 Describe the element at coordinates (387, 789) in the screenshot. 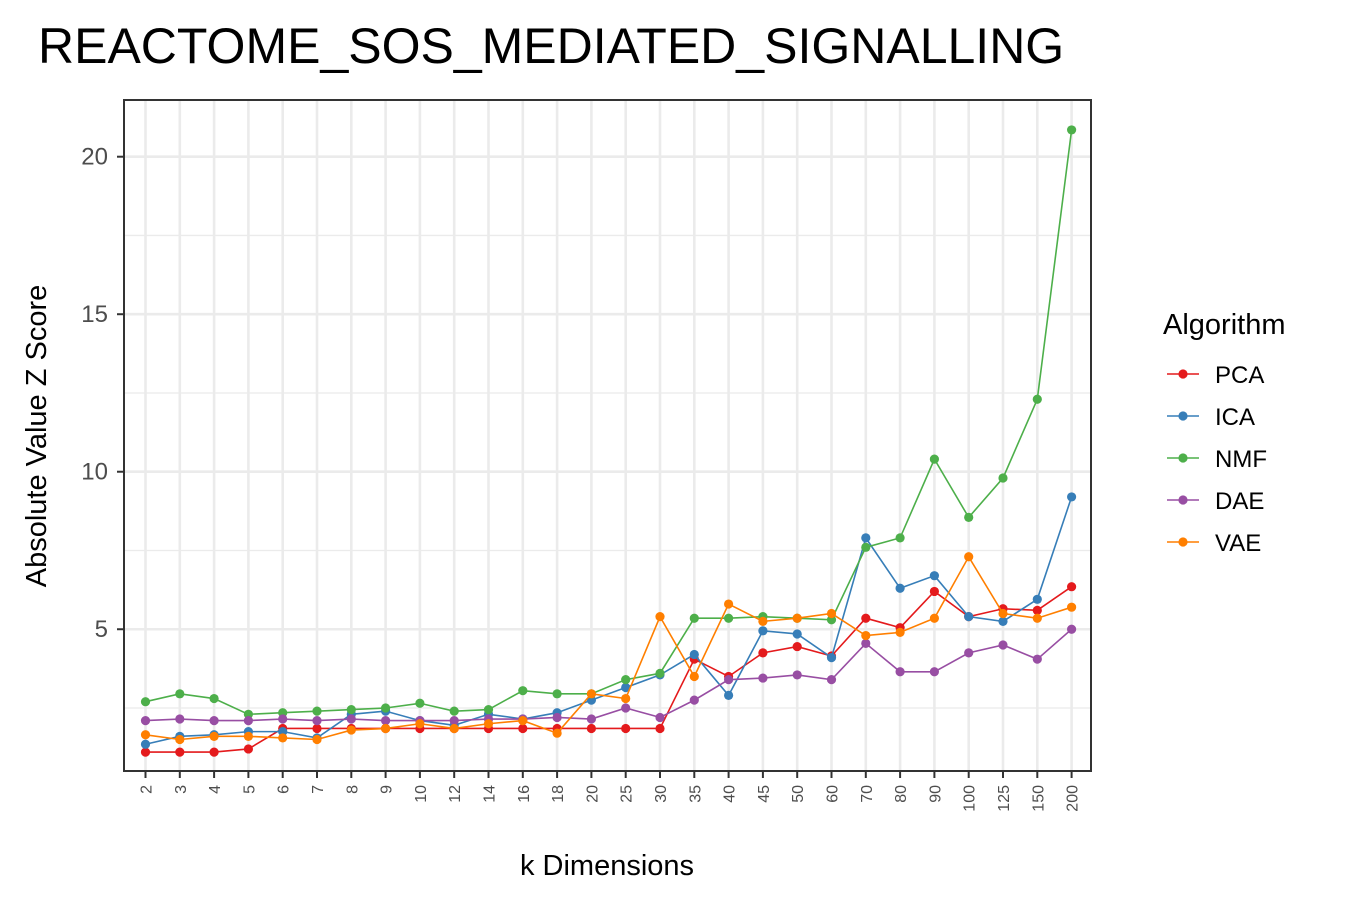

I see `x-tick-label: 9` at that location.